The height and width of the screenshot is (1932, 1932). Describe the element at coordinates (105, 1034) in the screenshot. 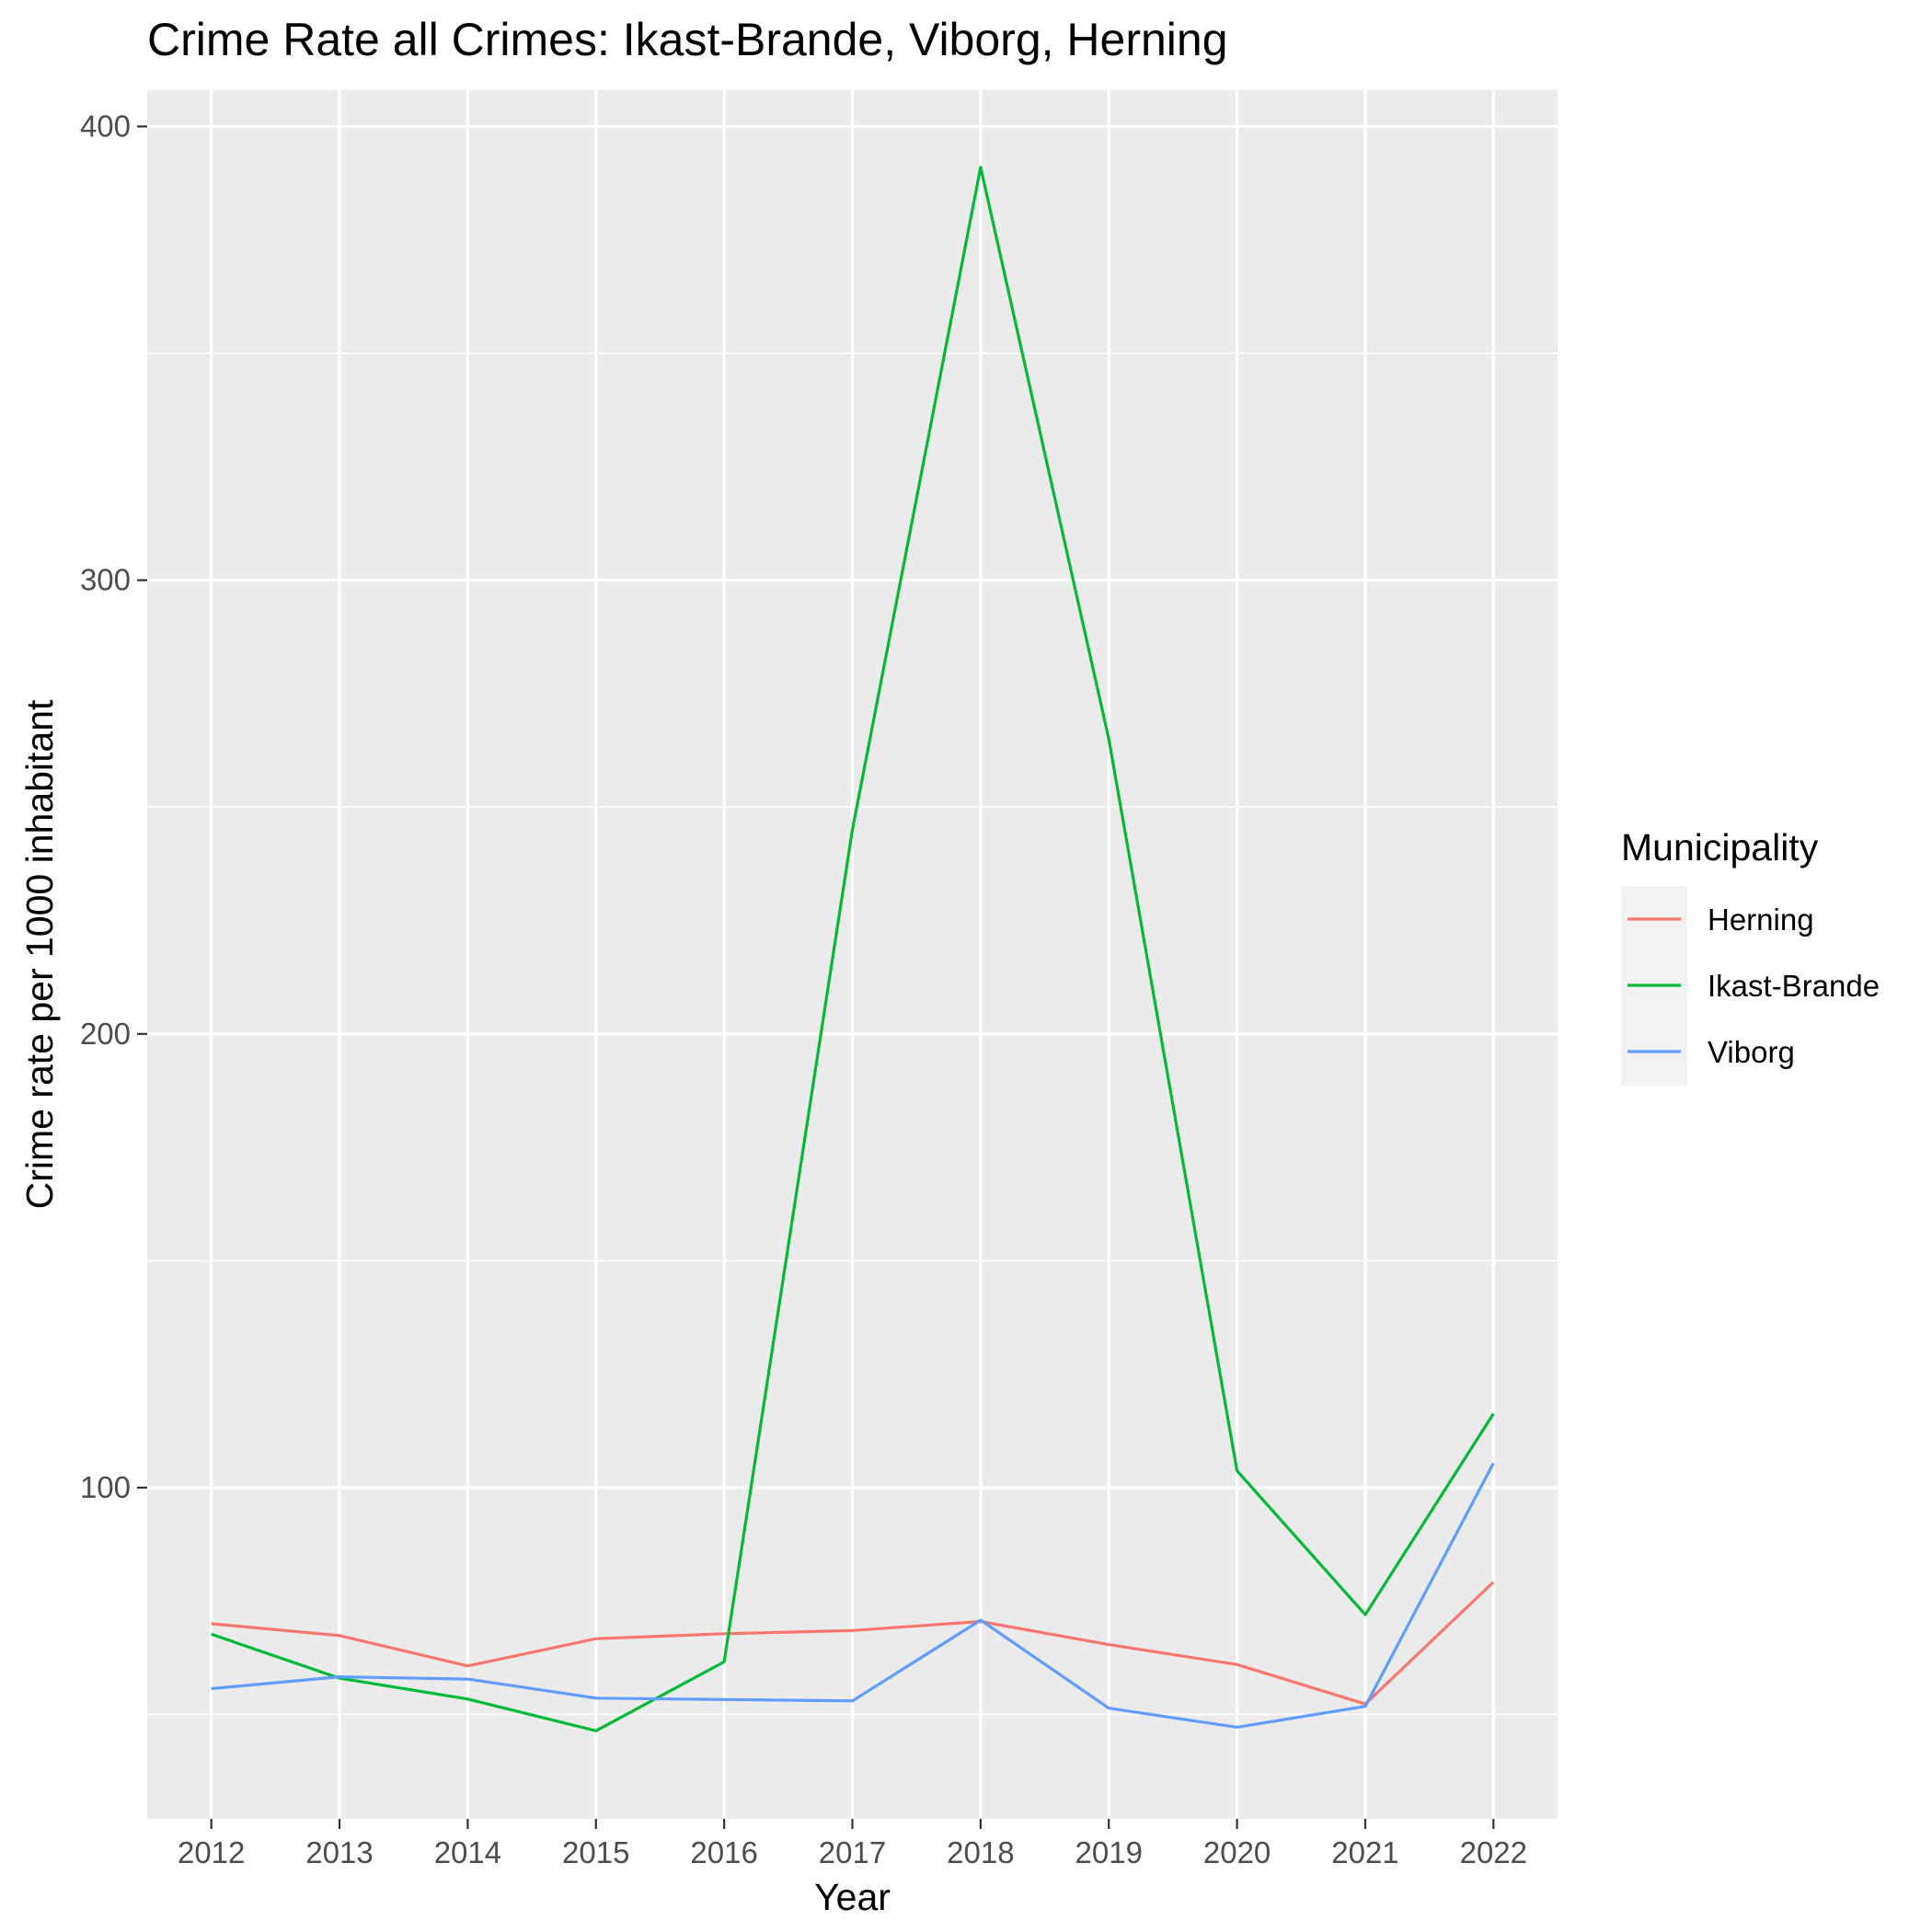

I see `y-tick-label: 200` at that location.